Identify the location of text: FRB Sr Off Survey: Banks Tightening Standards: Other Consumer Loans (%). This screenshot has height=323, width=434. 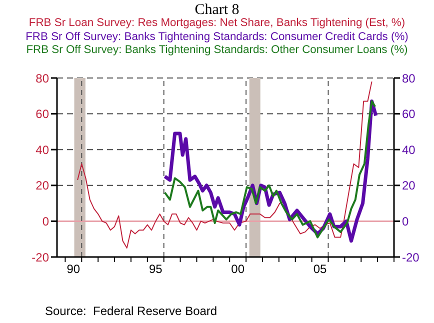
(217, 51).